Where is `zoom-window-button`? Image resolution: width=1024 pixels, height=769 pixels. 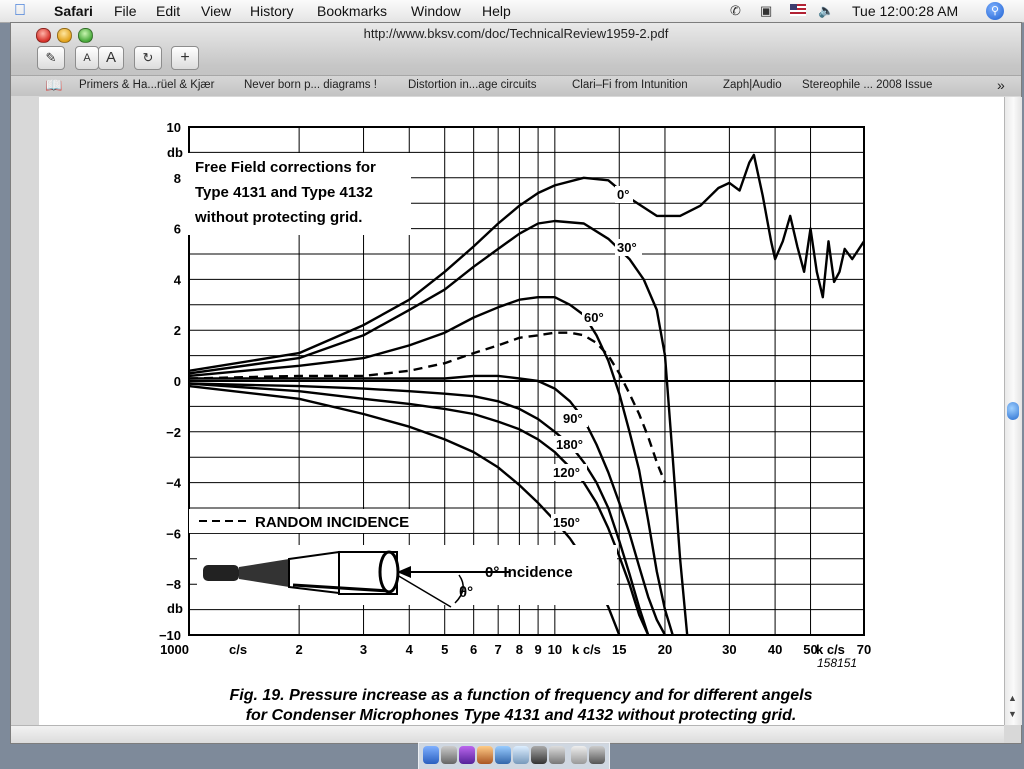 zoom-window-button is located at coordinates (85, 35).